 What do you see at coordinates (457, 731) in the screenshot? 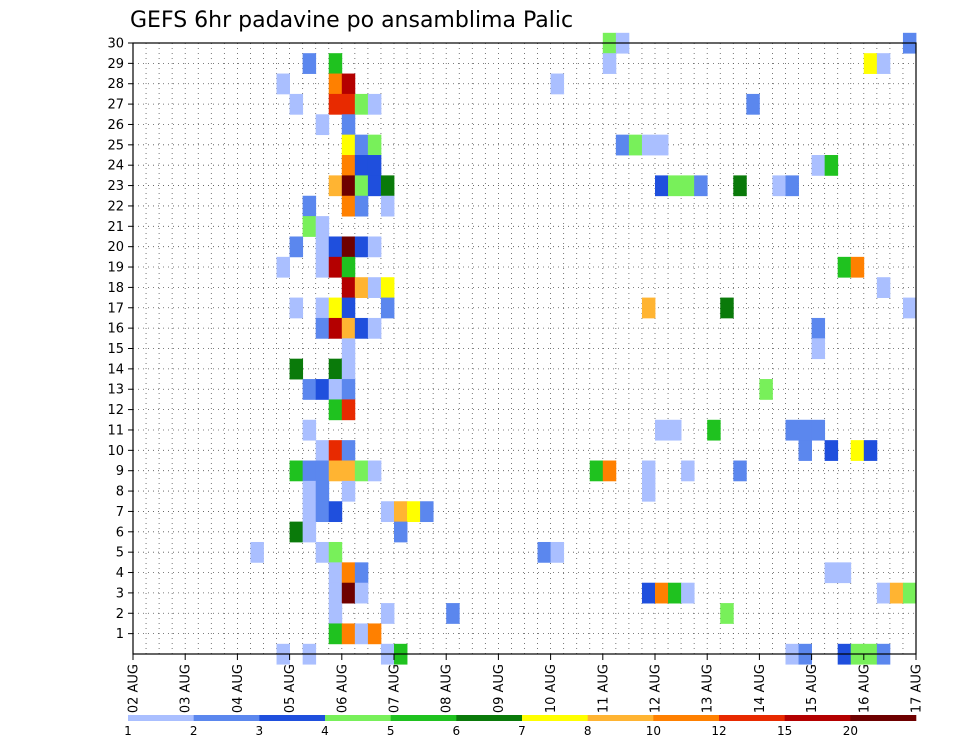
I see `colorbar-label: 6` at bounding box center [457, 731].